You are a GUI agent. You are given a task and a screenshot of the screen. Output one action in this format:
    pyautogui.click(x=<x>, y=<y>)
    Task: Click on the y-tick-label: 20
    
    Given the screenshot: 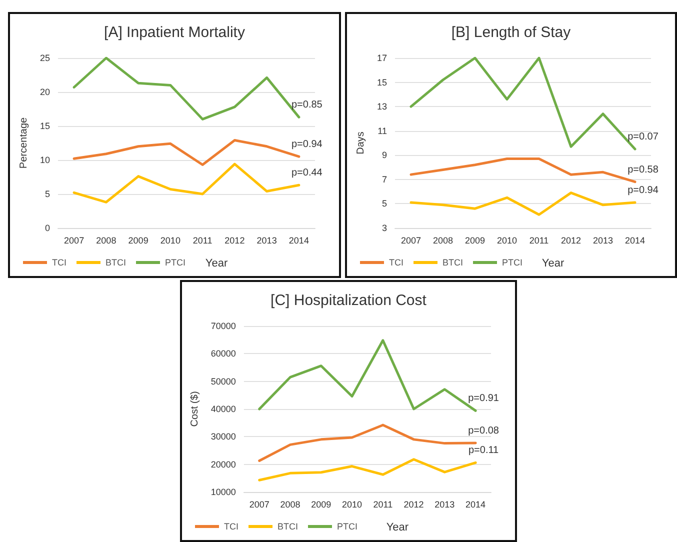 What is the action you would take?
    pyautogui.click(x=45, y=92)
    